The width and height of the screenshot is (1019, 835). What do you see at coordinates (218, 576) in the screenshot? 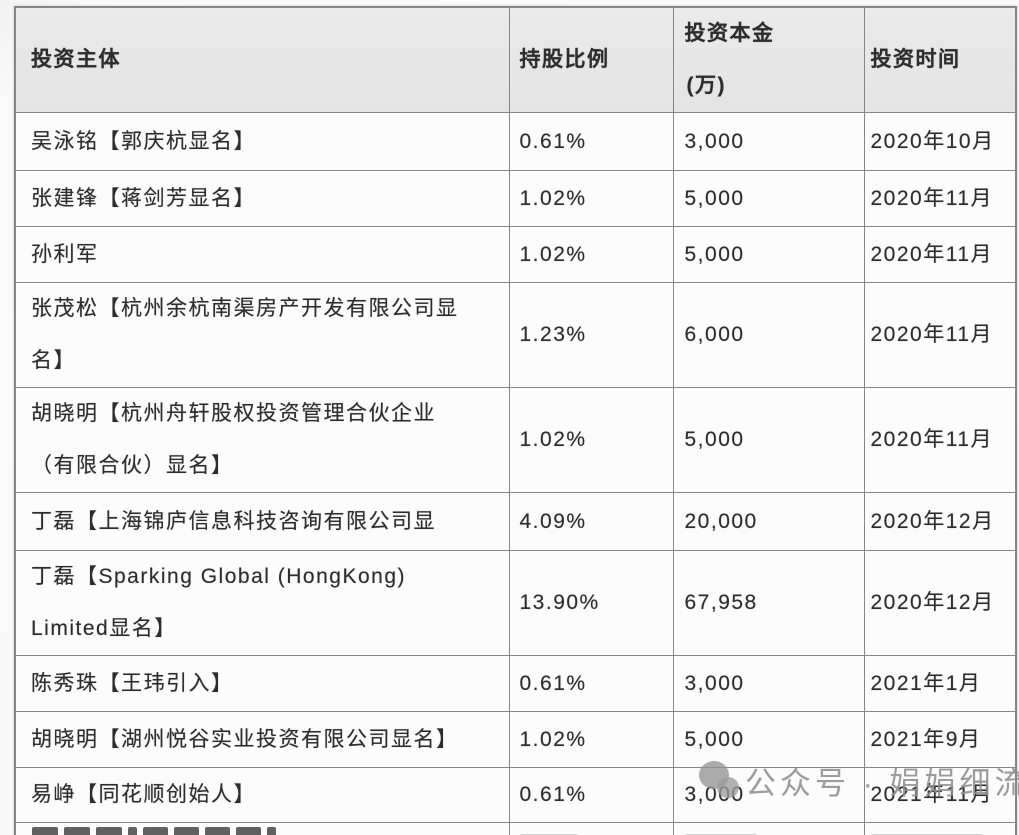
I see `entity-text: 丁磊【Sparking Global (HongKong)` at bounding box center [218, 576].